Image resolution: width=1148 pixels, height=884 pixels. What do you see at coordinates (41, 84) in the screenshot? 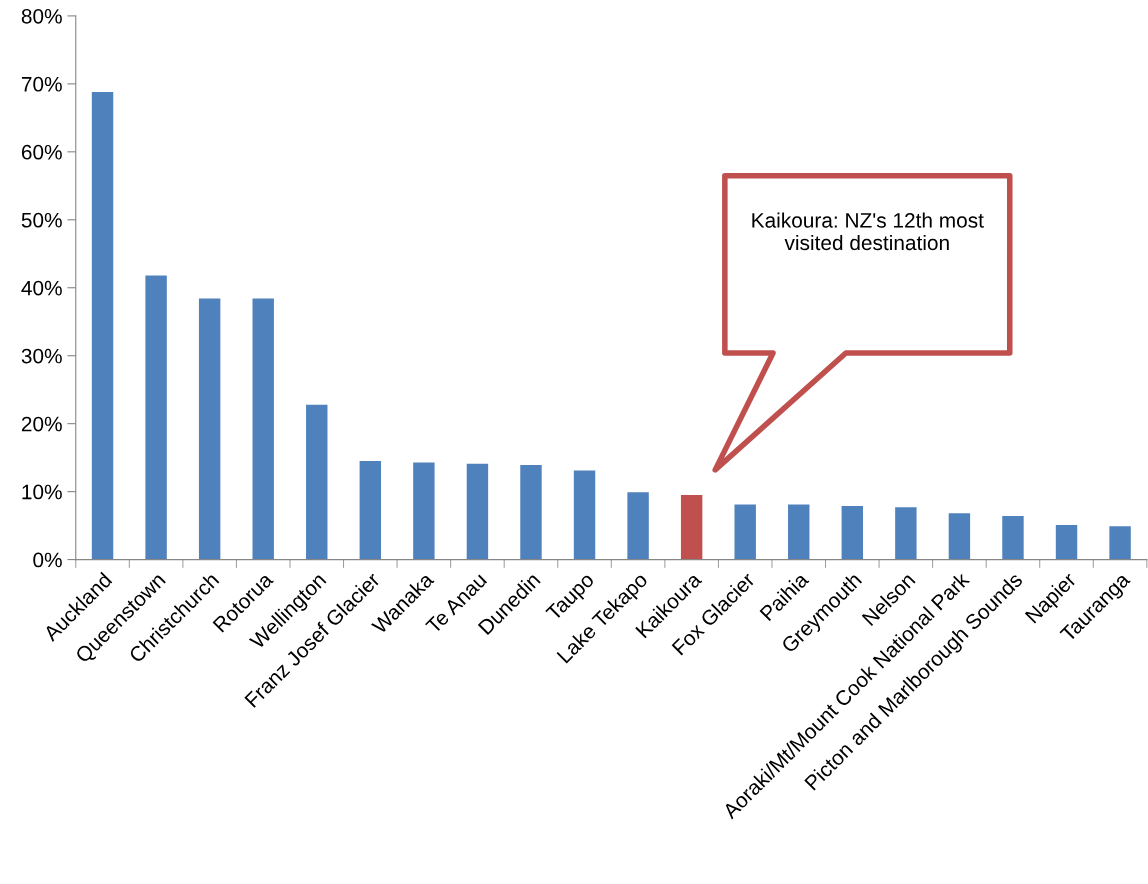
I see `y-tick-label: 70%` at bounding box center [41, 84].